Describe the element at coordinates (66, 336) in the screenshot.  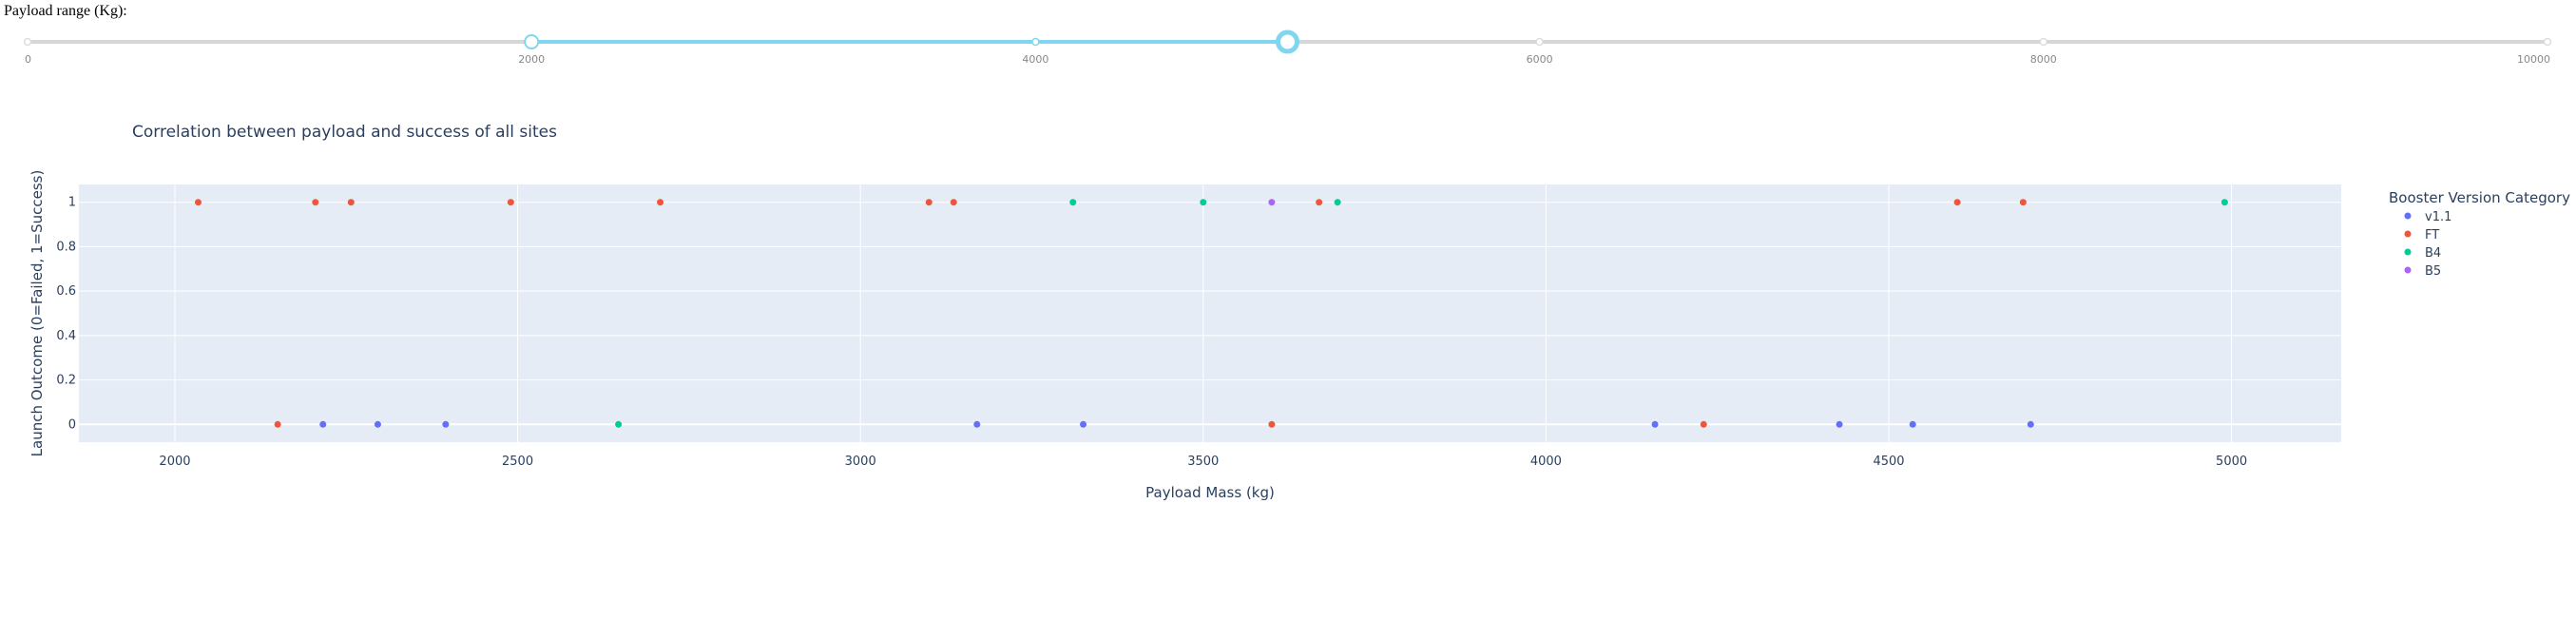
I see `y-tick-label: 0.4` at that location.